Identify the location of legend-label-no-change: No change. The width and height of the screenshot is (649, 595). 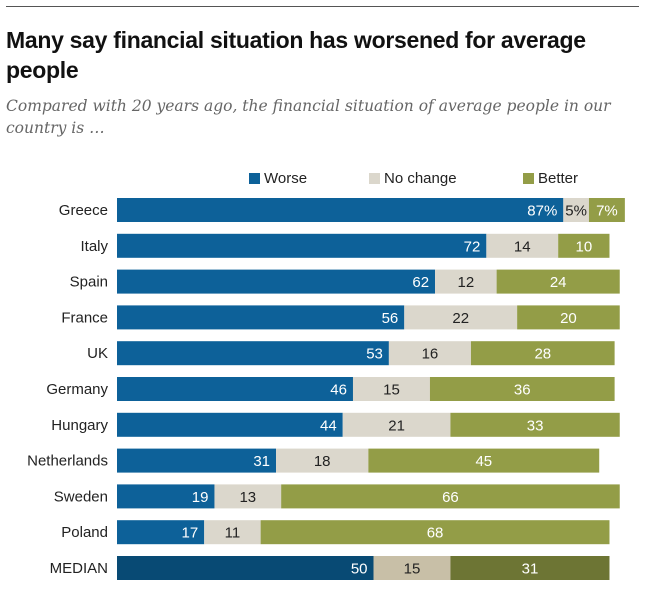
(420, 178).